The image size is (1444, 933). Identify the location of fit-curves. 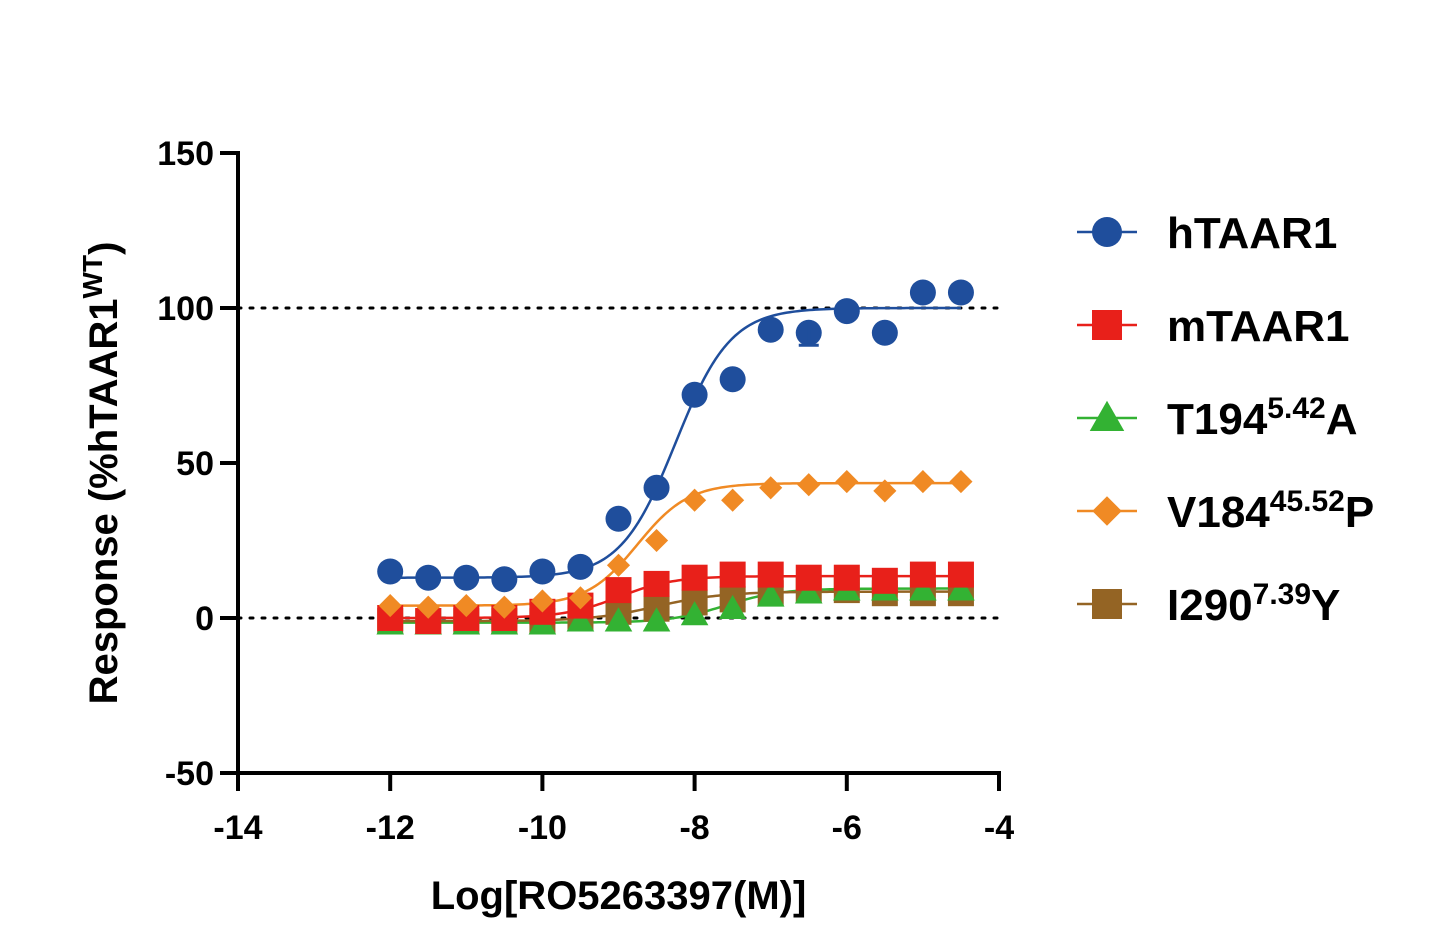
(675, 465).